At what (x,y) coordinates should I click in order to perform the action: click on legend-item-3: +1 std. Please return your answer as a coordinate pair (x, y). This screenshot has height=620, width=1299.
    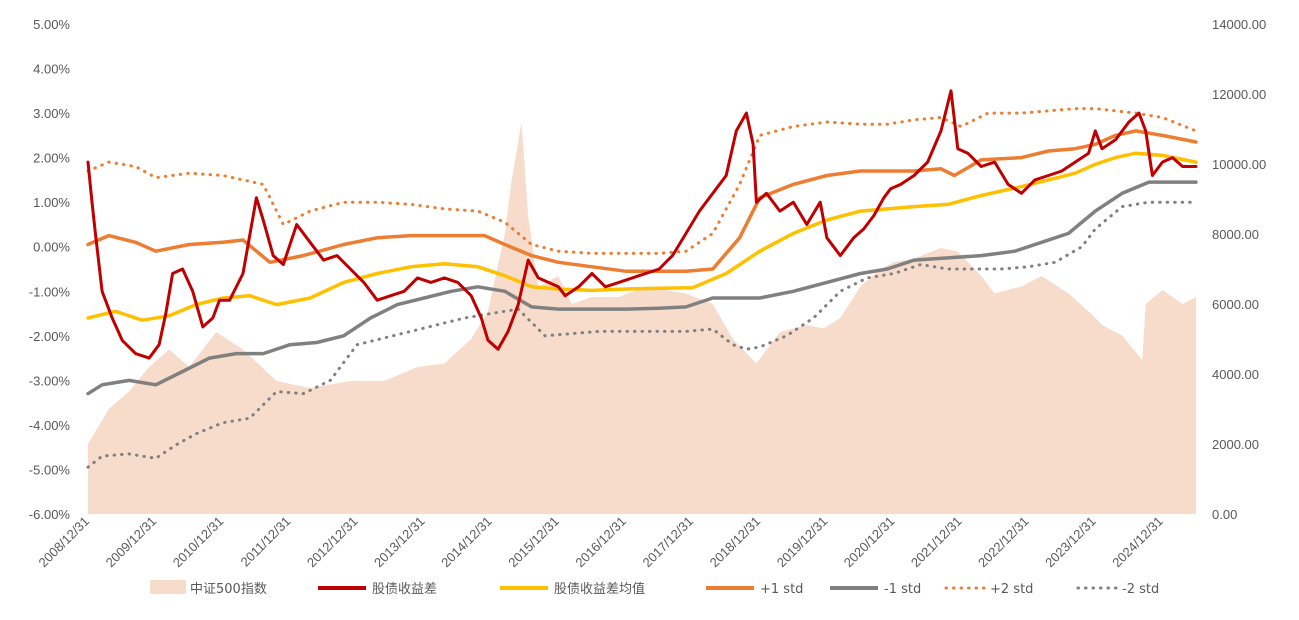
    Looking at the image, I should click on (754, 589).